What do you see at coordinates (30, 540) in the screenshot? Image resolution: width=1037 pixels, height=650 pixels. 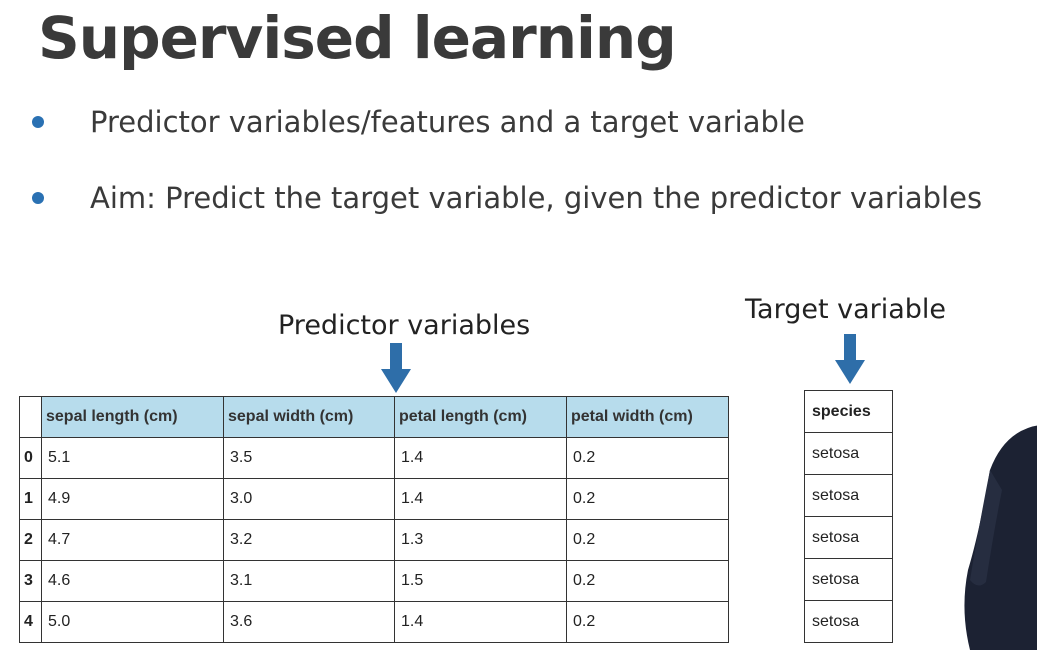 I see `row-index: 2` at bounding box center [30, 540].